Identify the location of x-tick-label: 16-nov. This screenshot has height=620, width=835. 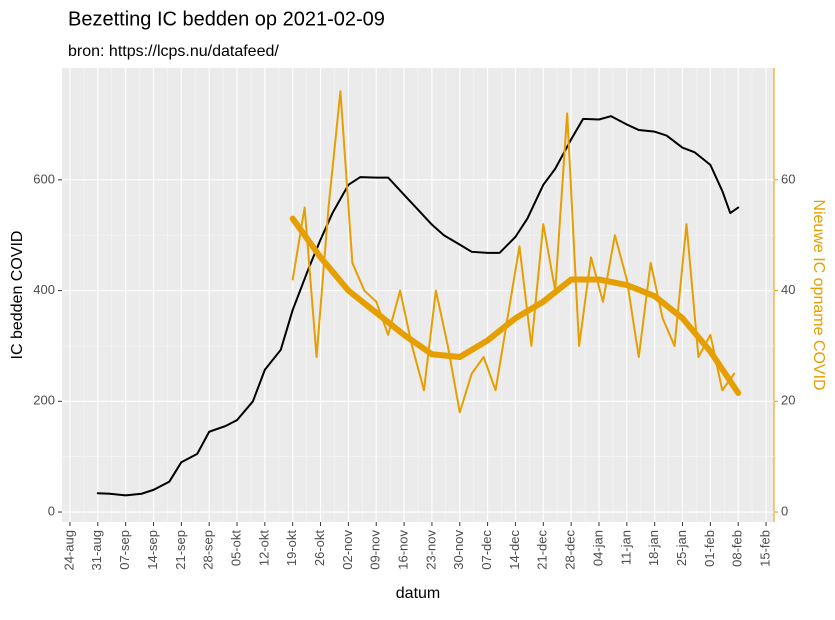
(403, 550).